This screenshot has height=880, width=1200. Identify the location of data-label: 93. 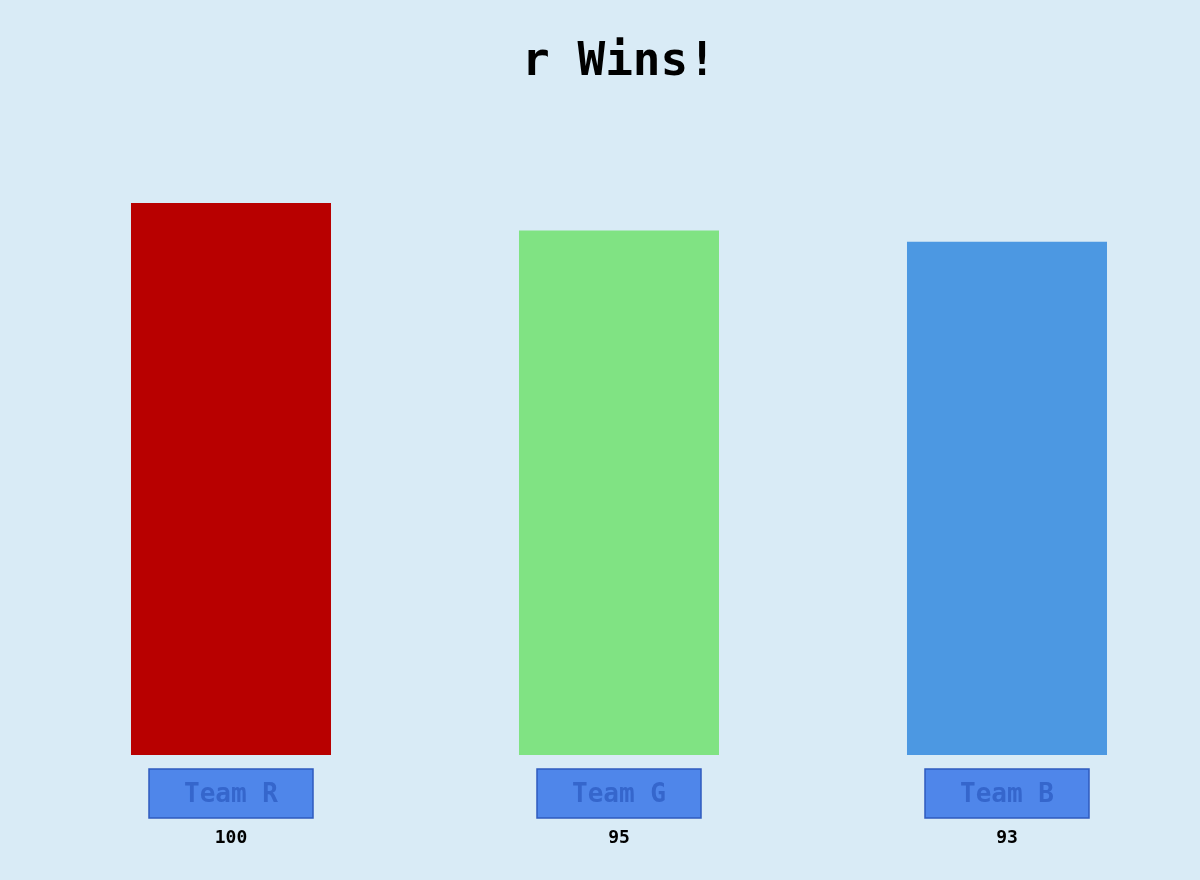
(1007, 836).